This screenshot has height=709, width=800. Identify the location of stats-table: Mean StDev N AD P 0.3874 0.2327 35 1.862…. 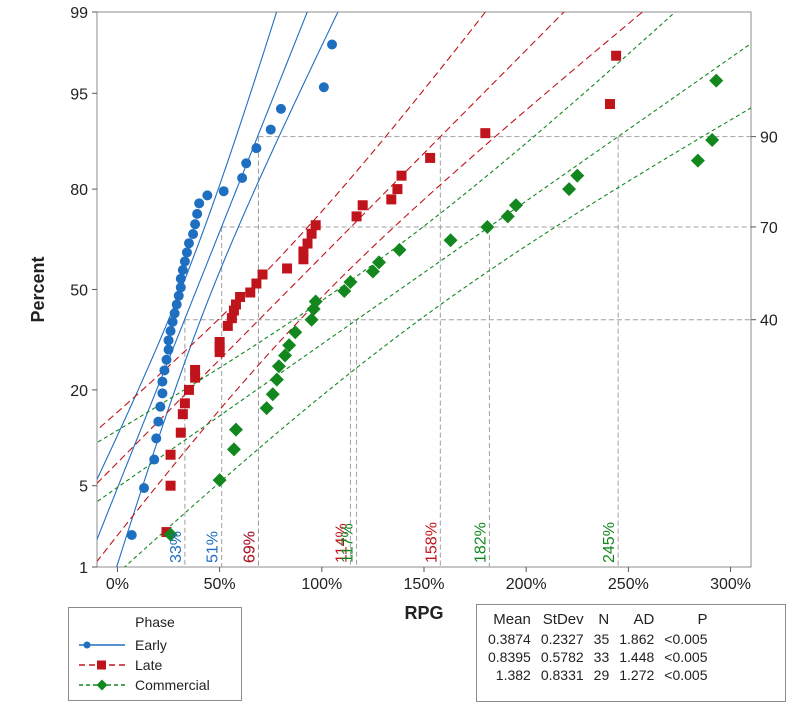
(598, 646).